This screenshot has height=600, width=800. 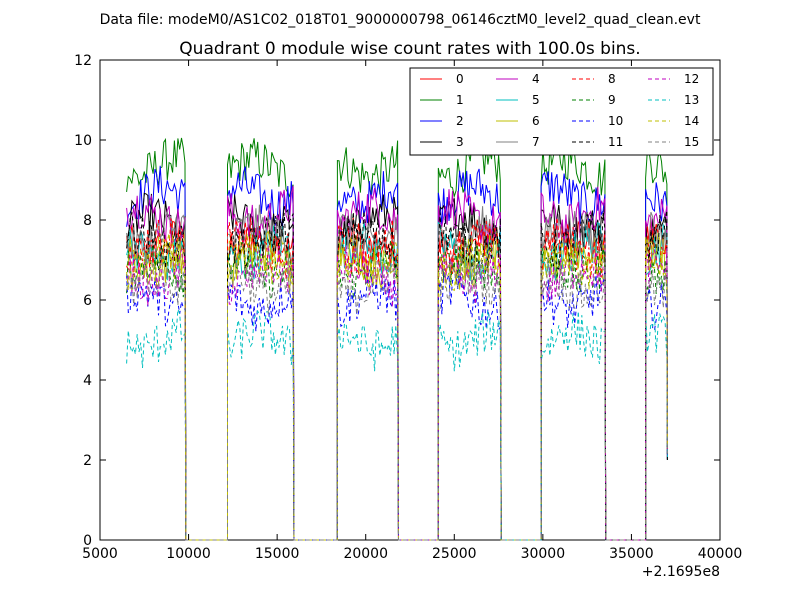 I want to click on x-tick-label: 5000, so click(x=100, y=554).